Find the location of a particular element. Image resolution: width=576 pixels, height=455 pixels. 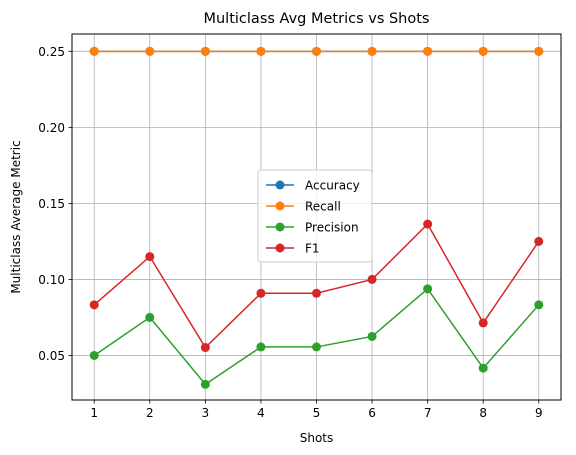

legend-item: Recall is located at coordinates (303, 207).